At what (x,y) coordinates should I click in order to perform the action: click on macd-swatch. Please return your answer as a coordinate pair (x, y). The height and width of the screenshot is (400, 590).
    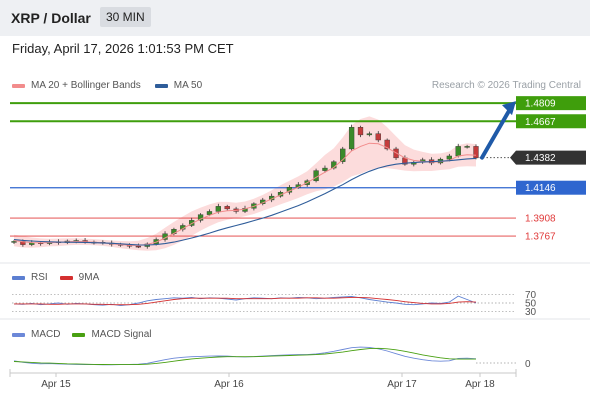
    Looking at the image, I should click on (18, 334).